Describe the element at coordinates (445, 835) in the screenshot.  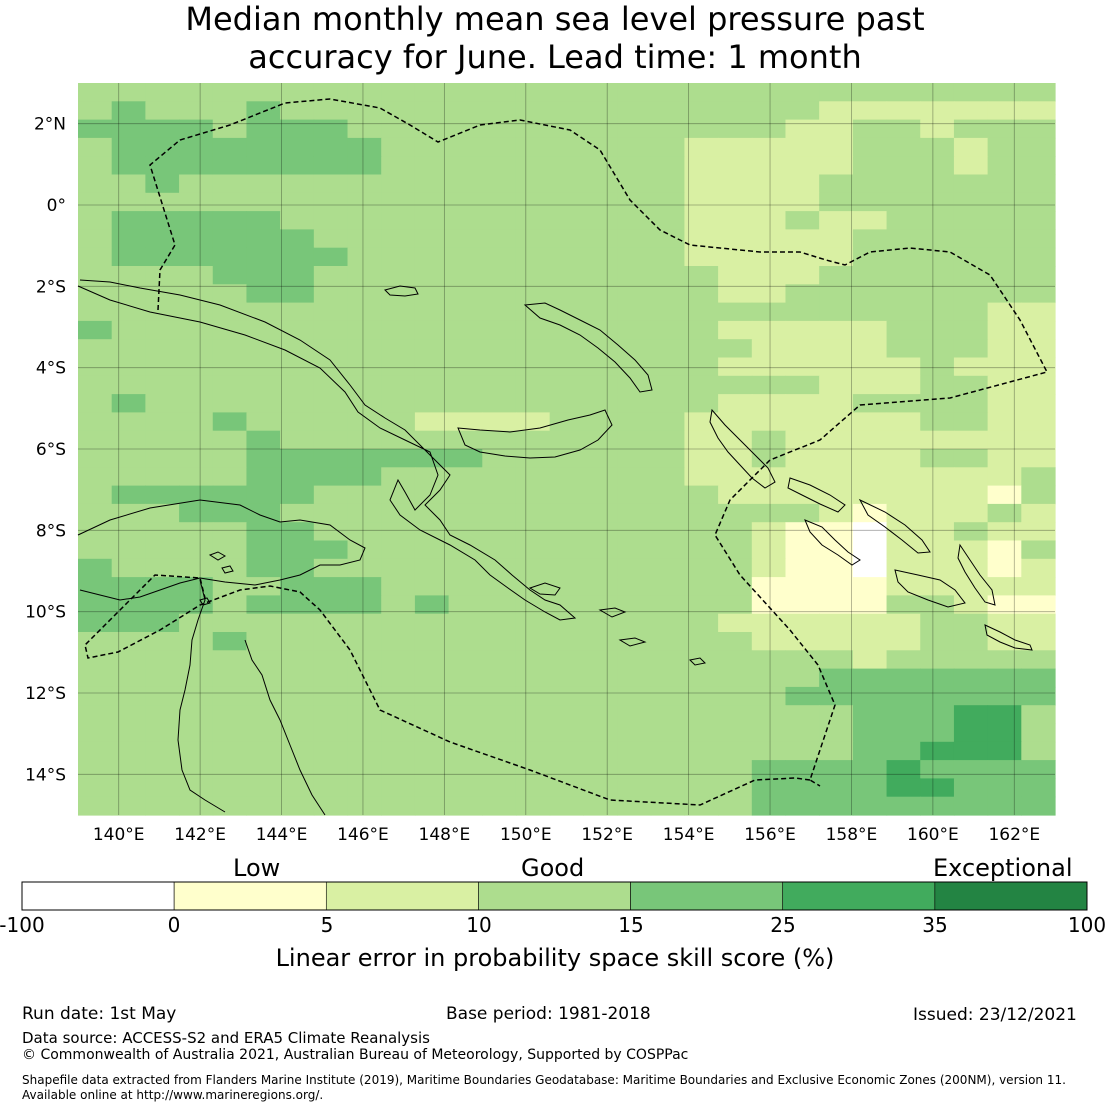
I see `longitude-tick-label: 148°E` at that location.